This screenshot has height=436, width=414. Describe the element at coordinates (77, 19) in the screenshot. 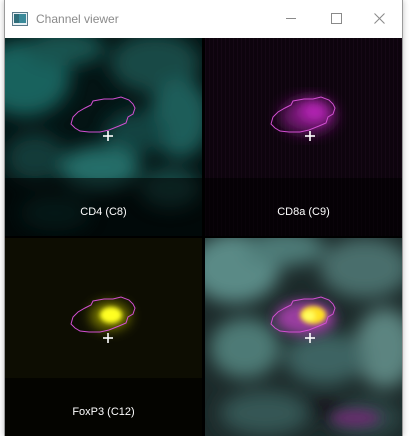

I see `window-title: Channel viewer` at that location.